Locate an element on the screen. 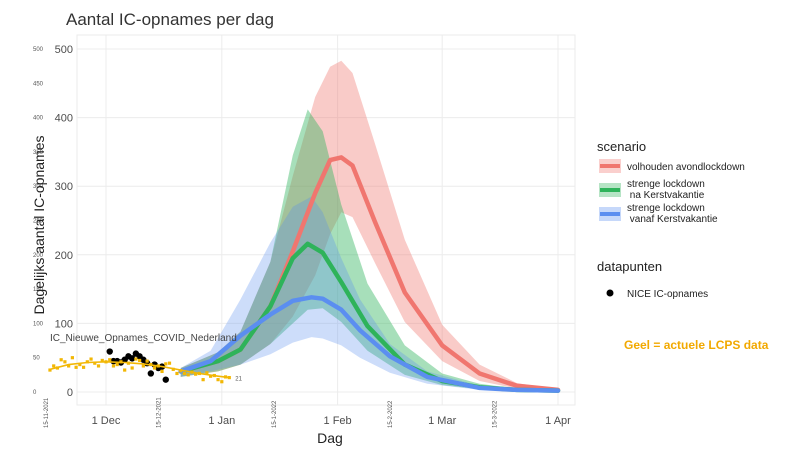  legend-title-datapunten: datapunten is located at coordinates (629, 266).